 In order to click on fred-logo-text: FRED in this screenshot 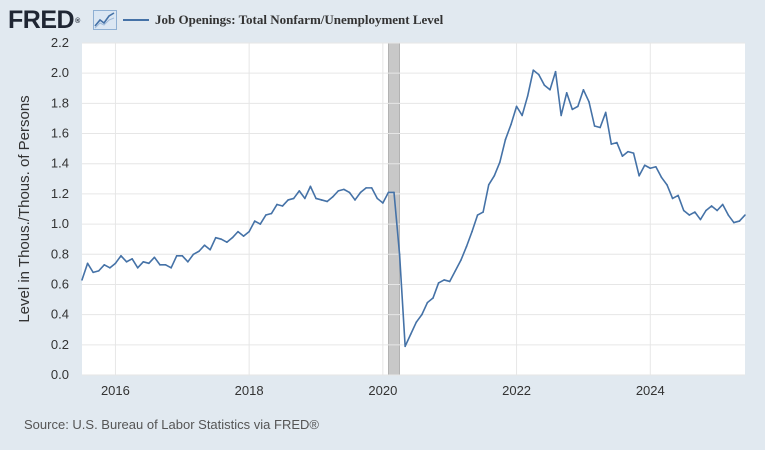, I will do `click(41, 20)`.